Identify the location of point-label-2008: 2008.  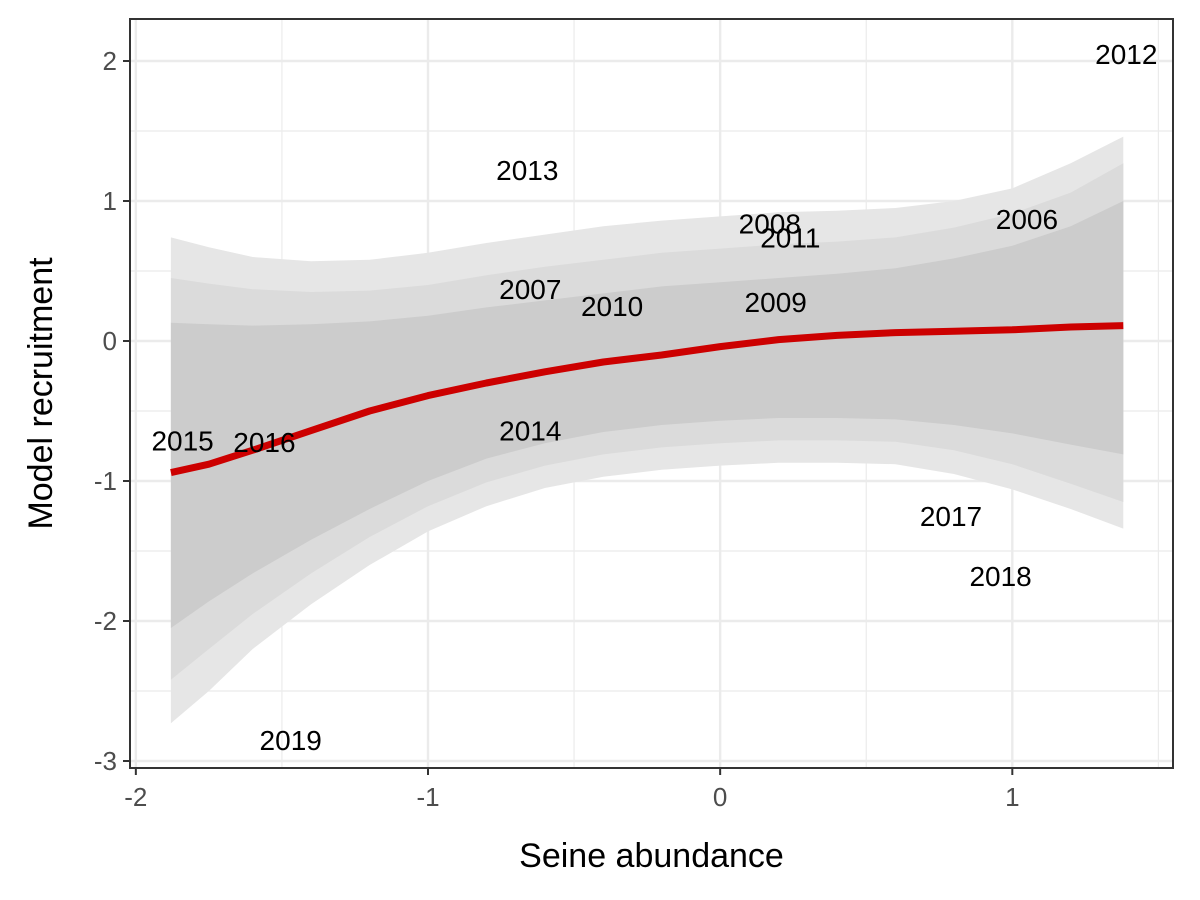
(770, 223).